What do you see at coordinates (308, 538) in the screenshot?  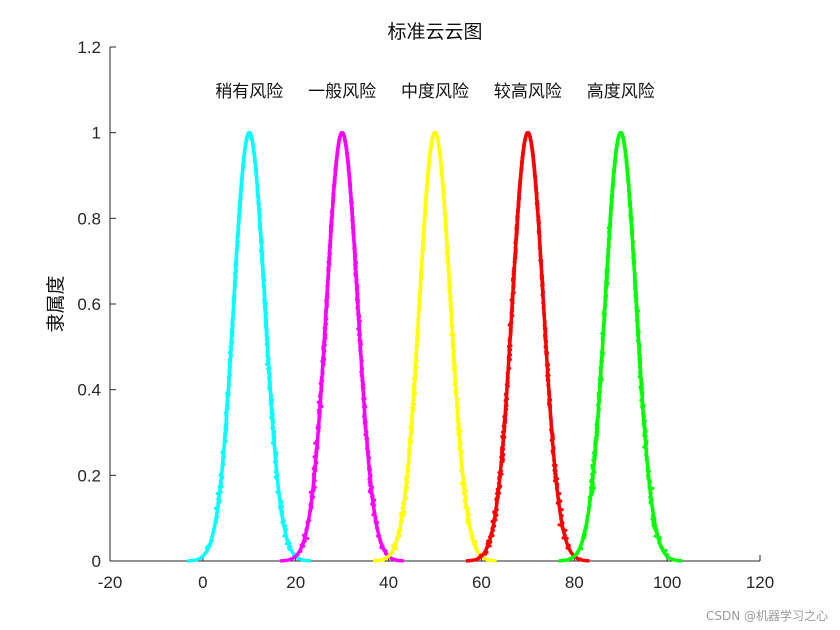 I see `cloud-drop` at bounding box center [308, 538].